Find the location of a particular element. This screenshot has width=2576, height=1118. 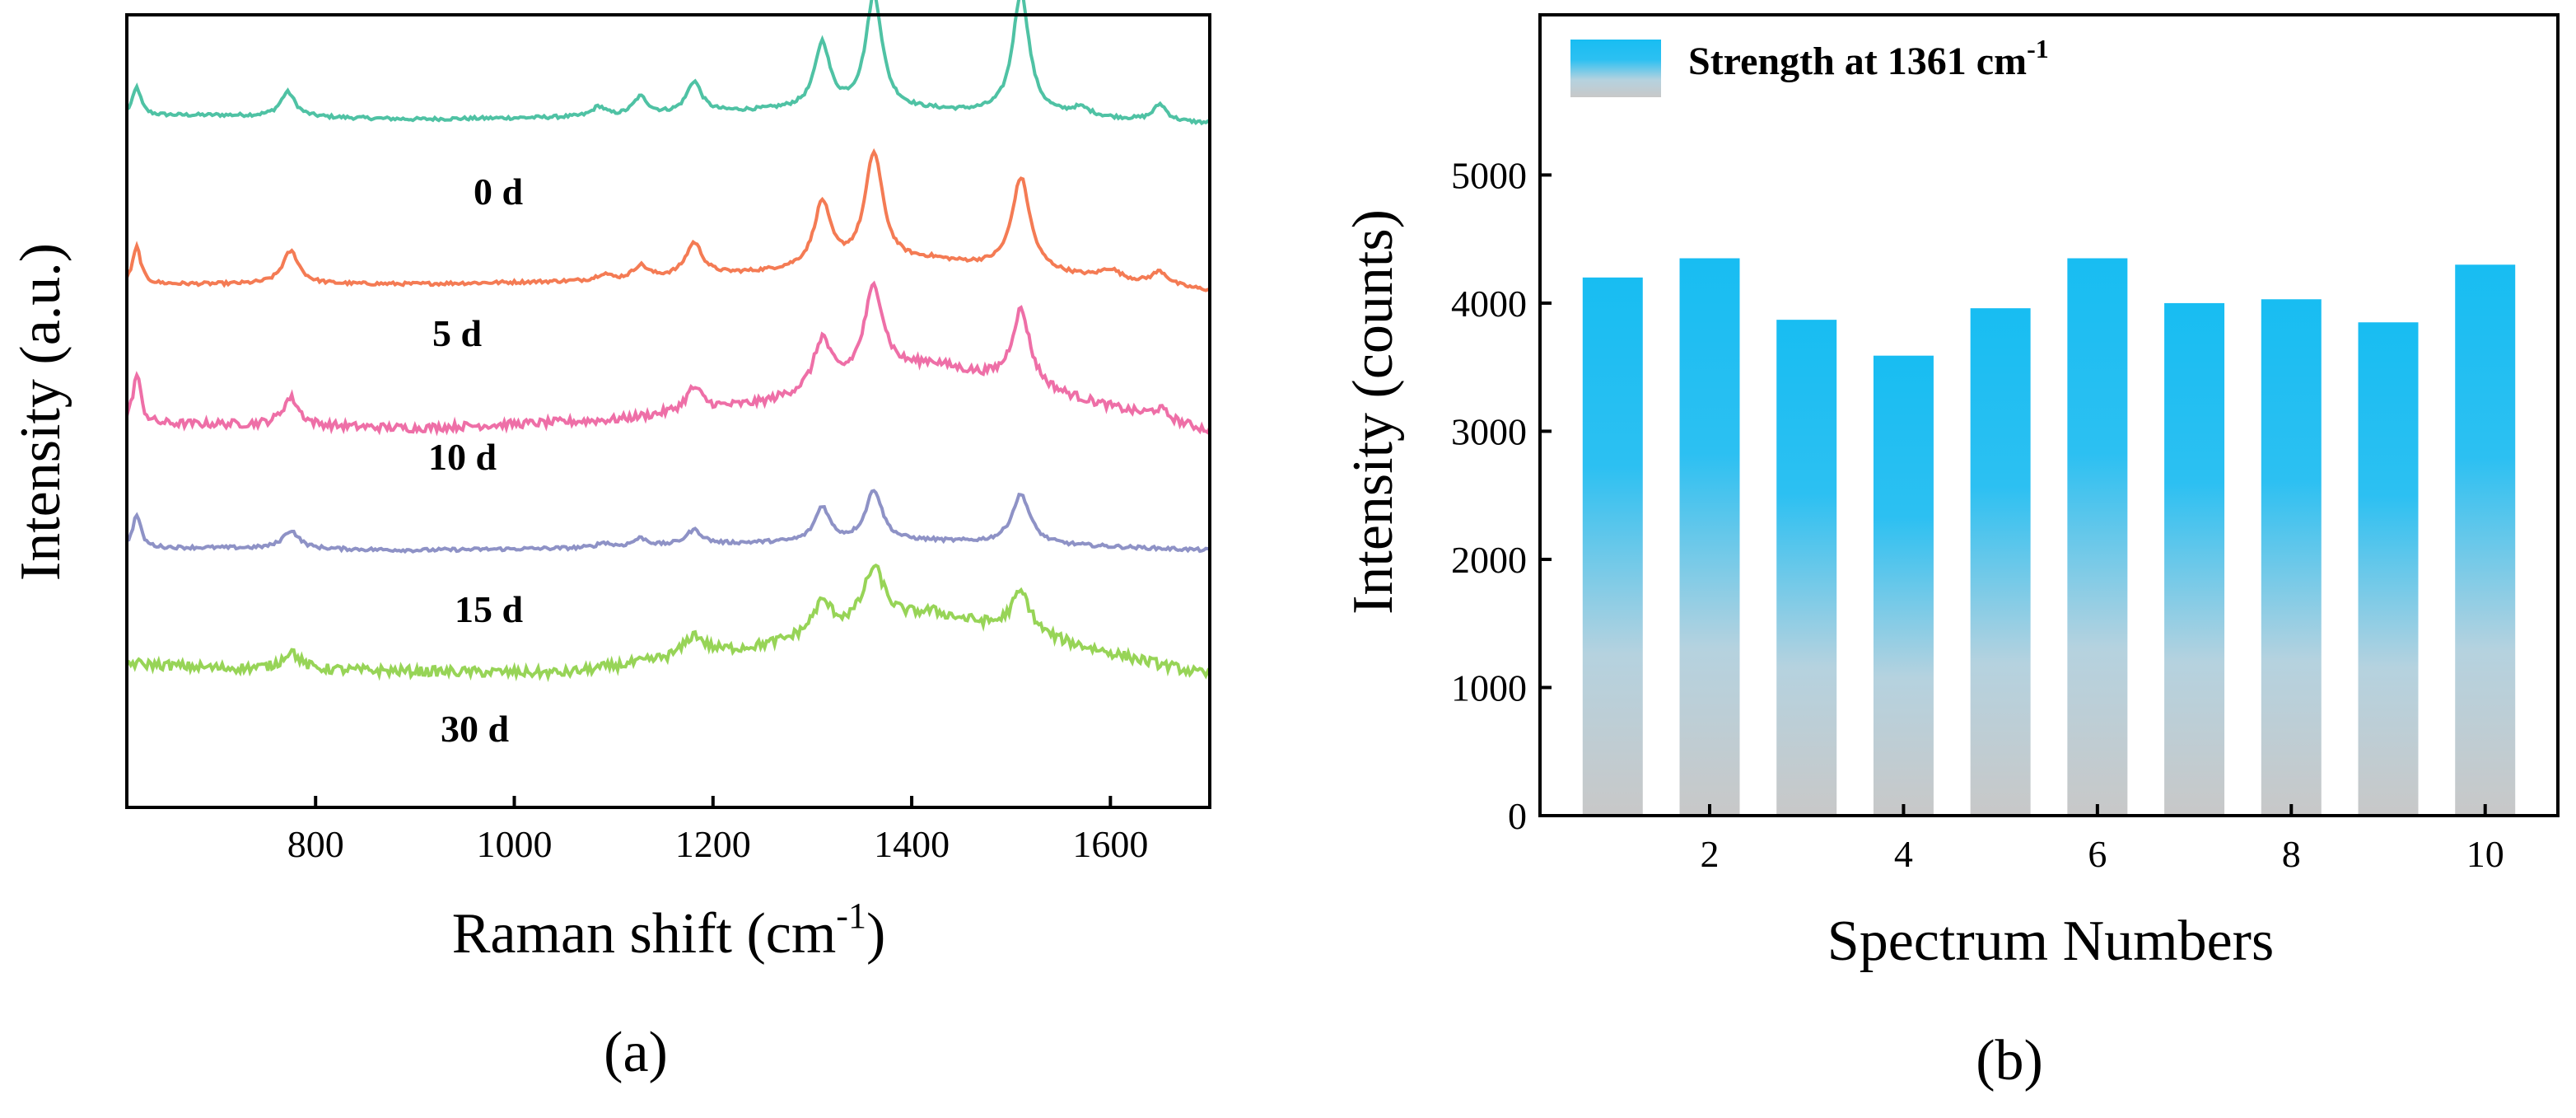

spectrum-trace-0d is located at coordinates (668, 63).